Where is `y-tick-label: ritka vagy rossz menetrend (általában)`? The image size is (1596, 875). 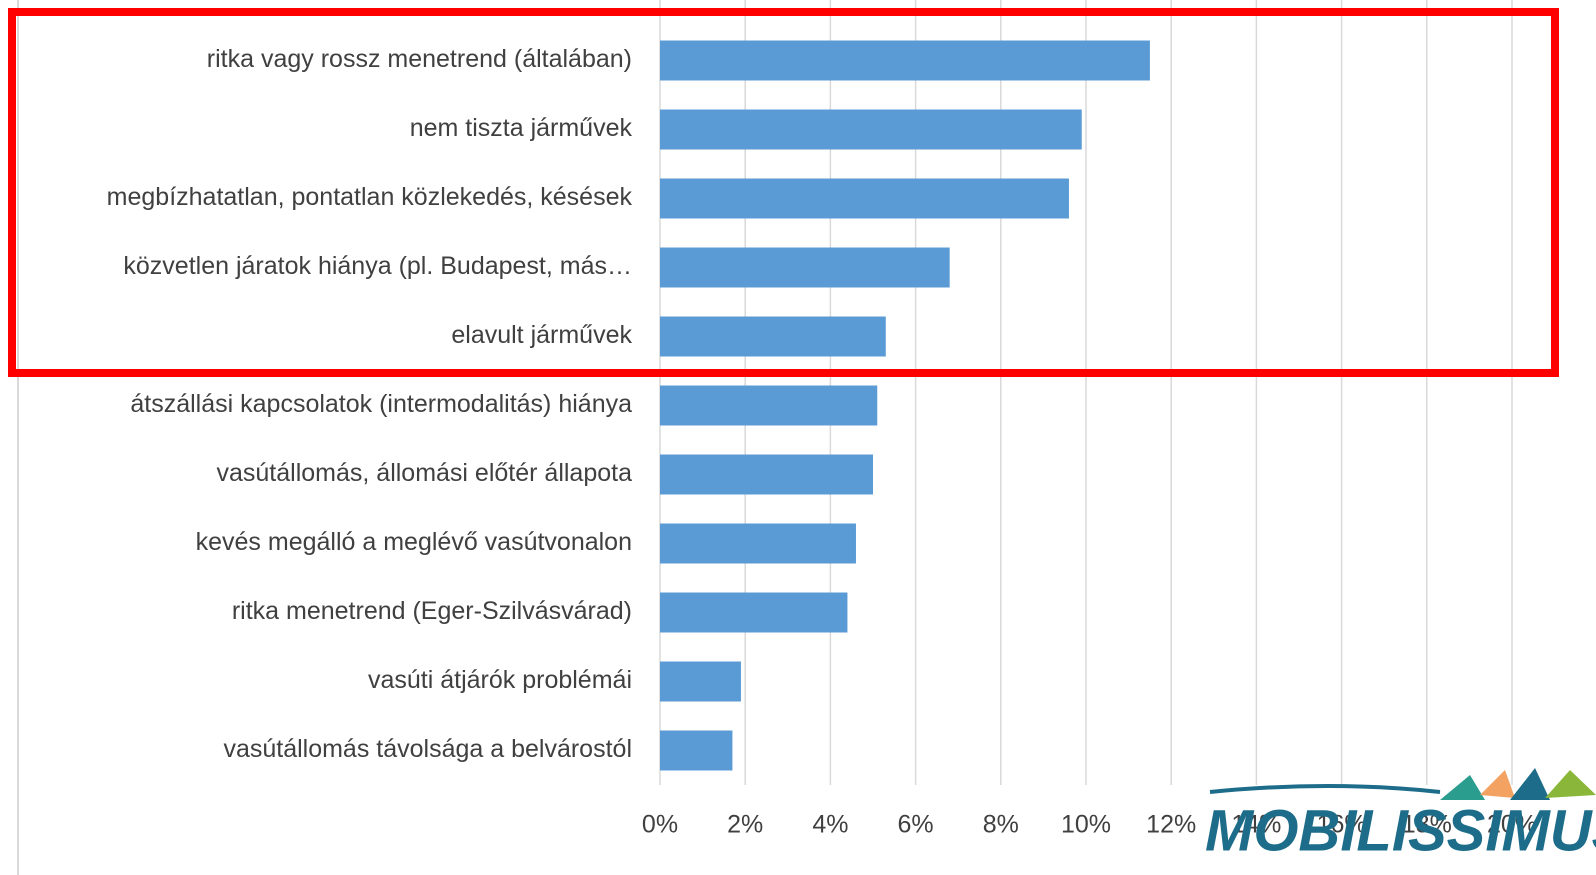
y-tick-label: ritka vagy rossz menetrend (általában) is located at coordinates (419, 59).